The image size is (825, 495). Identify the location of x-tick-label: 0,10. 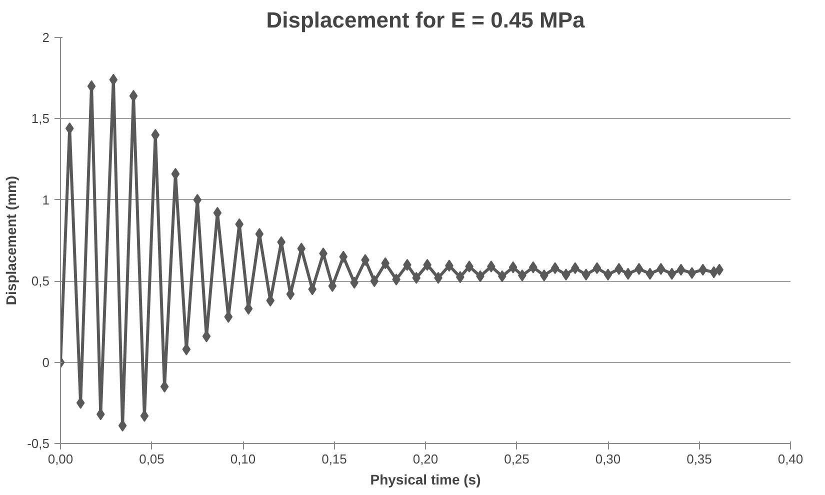
(243, 459).